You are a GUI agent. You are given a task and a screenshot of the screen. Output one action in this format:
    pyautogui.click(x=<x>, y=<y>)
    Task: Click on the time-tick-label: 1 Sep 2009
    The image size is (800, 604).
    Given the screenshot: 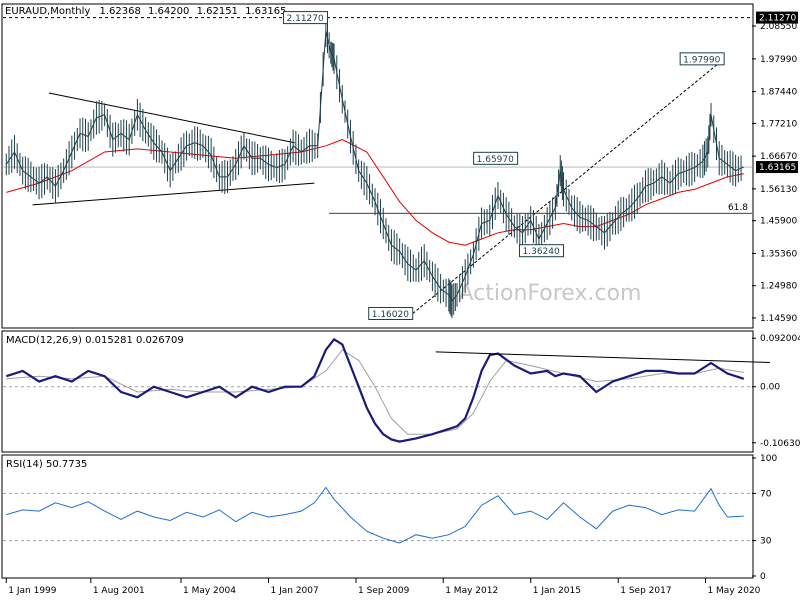 What is the action you would take?
    pyautogui.click(x=384, y=591)
    